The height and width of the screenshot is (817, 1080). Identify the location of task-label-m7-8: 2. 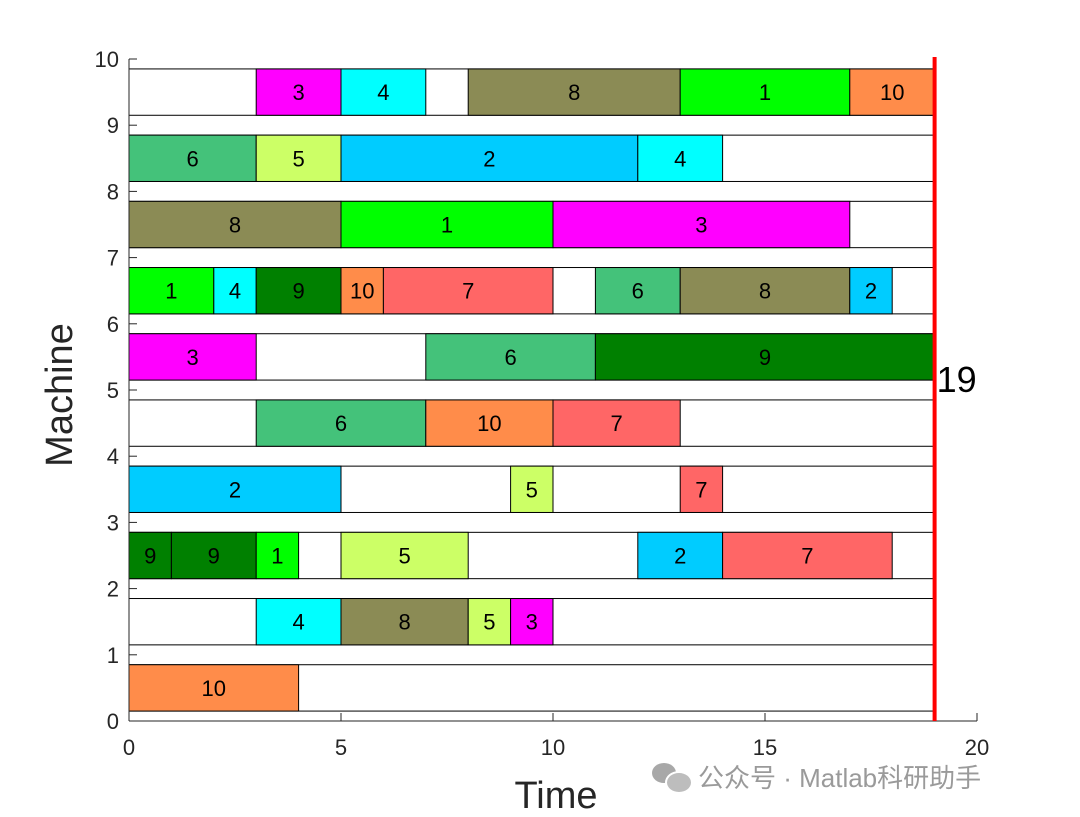
(871, 291).